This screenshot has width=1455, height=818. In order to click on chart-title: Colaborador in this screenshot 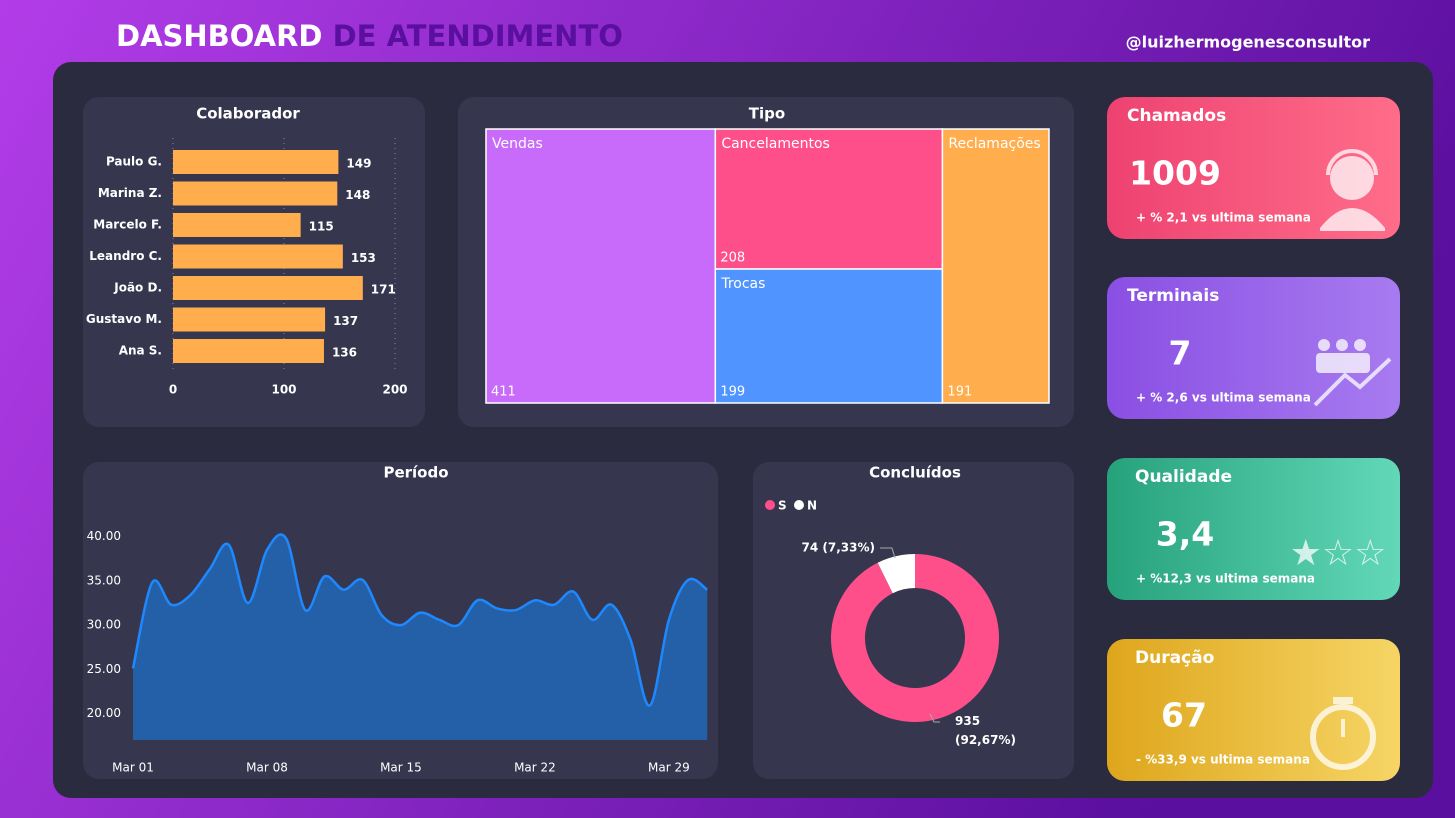, I will do `click(248, 114)`.